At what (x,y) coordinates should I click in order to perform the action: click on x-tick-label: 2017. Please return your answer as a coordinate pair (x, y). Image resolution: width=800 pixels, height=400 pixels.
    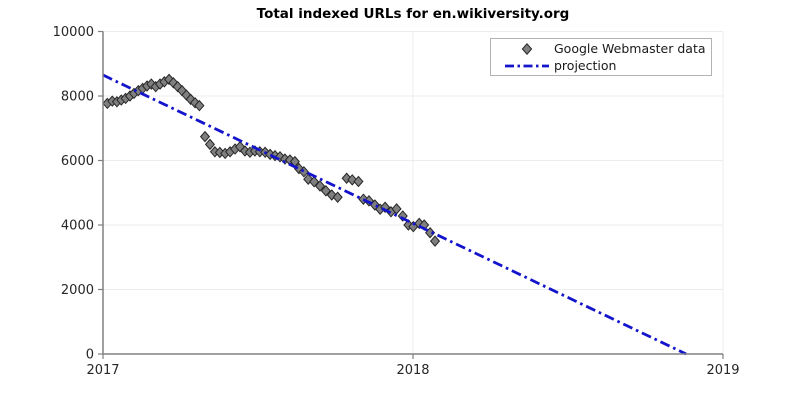
    Looking at the image, I should click on (102, 370).